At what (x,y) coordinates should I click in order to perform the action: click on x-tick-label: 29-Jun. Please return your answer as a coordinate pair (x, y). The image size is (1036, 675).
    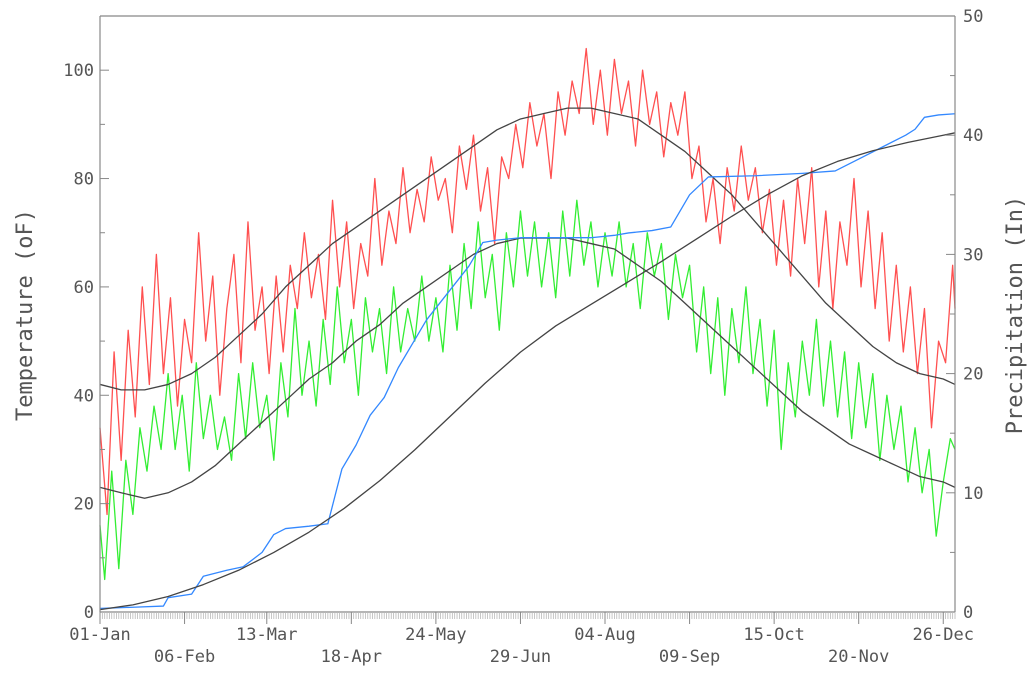
    Looking at the image, I should click on (520, 657).